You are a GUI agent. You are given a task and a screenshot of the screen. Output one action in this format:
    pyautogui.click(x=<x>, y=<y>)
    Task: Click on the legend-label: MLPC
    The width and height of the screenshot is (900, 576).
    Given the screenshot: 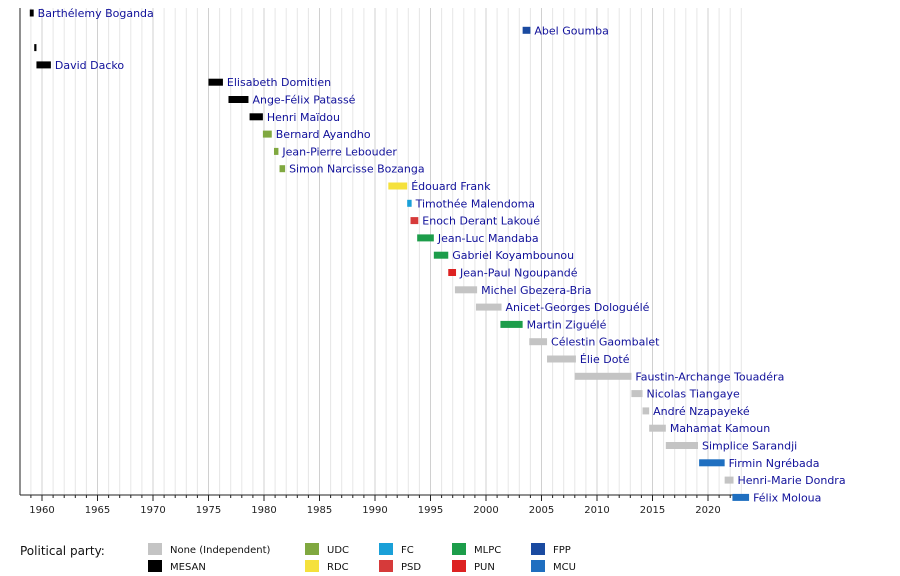 What is the action you would take?
    pyautogui.click(x=487, y=550)
    